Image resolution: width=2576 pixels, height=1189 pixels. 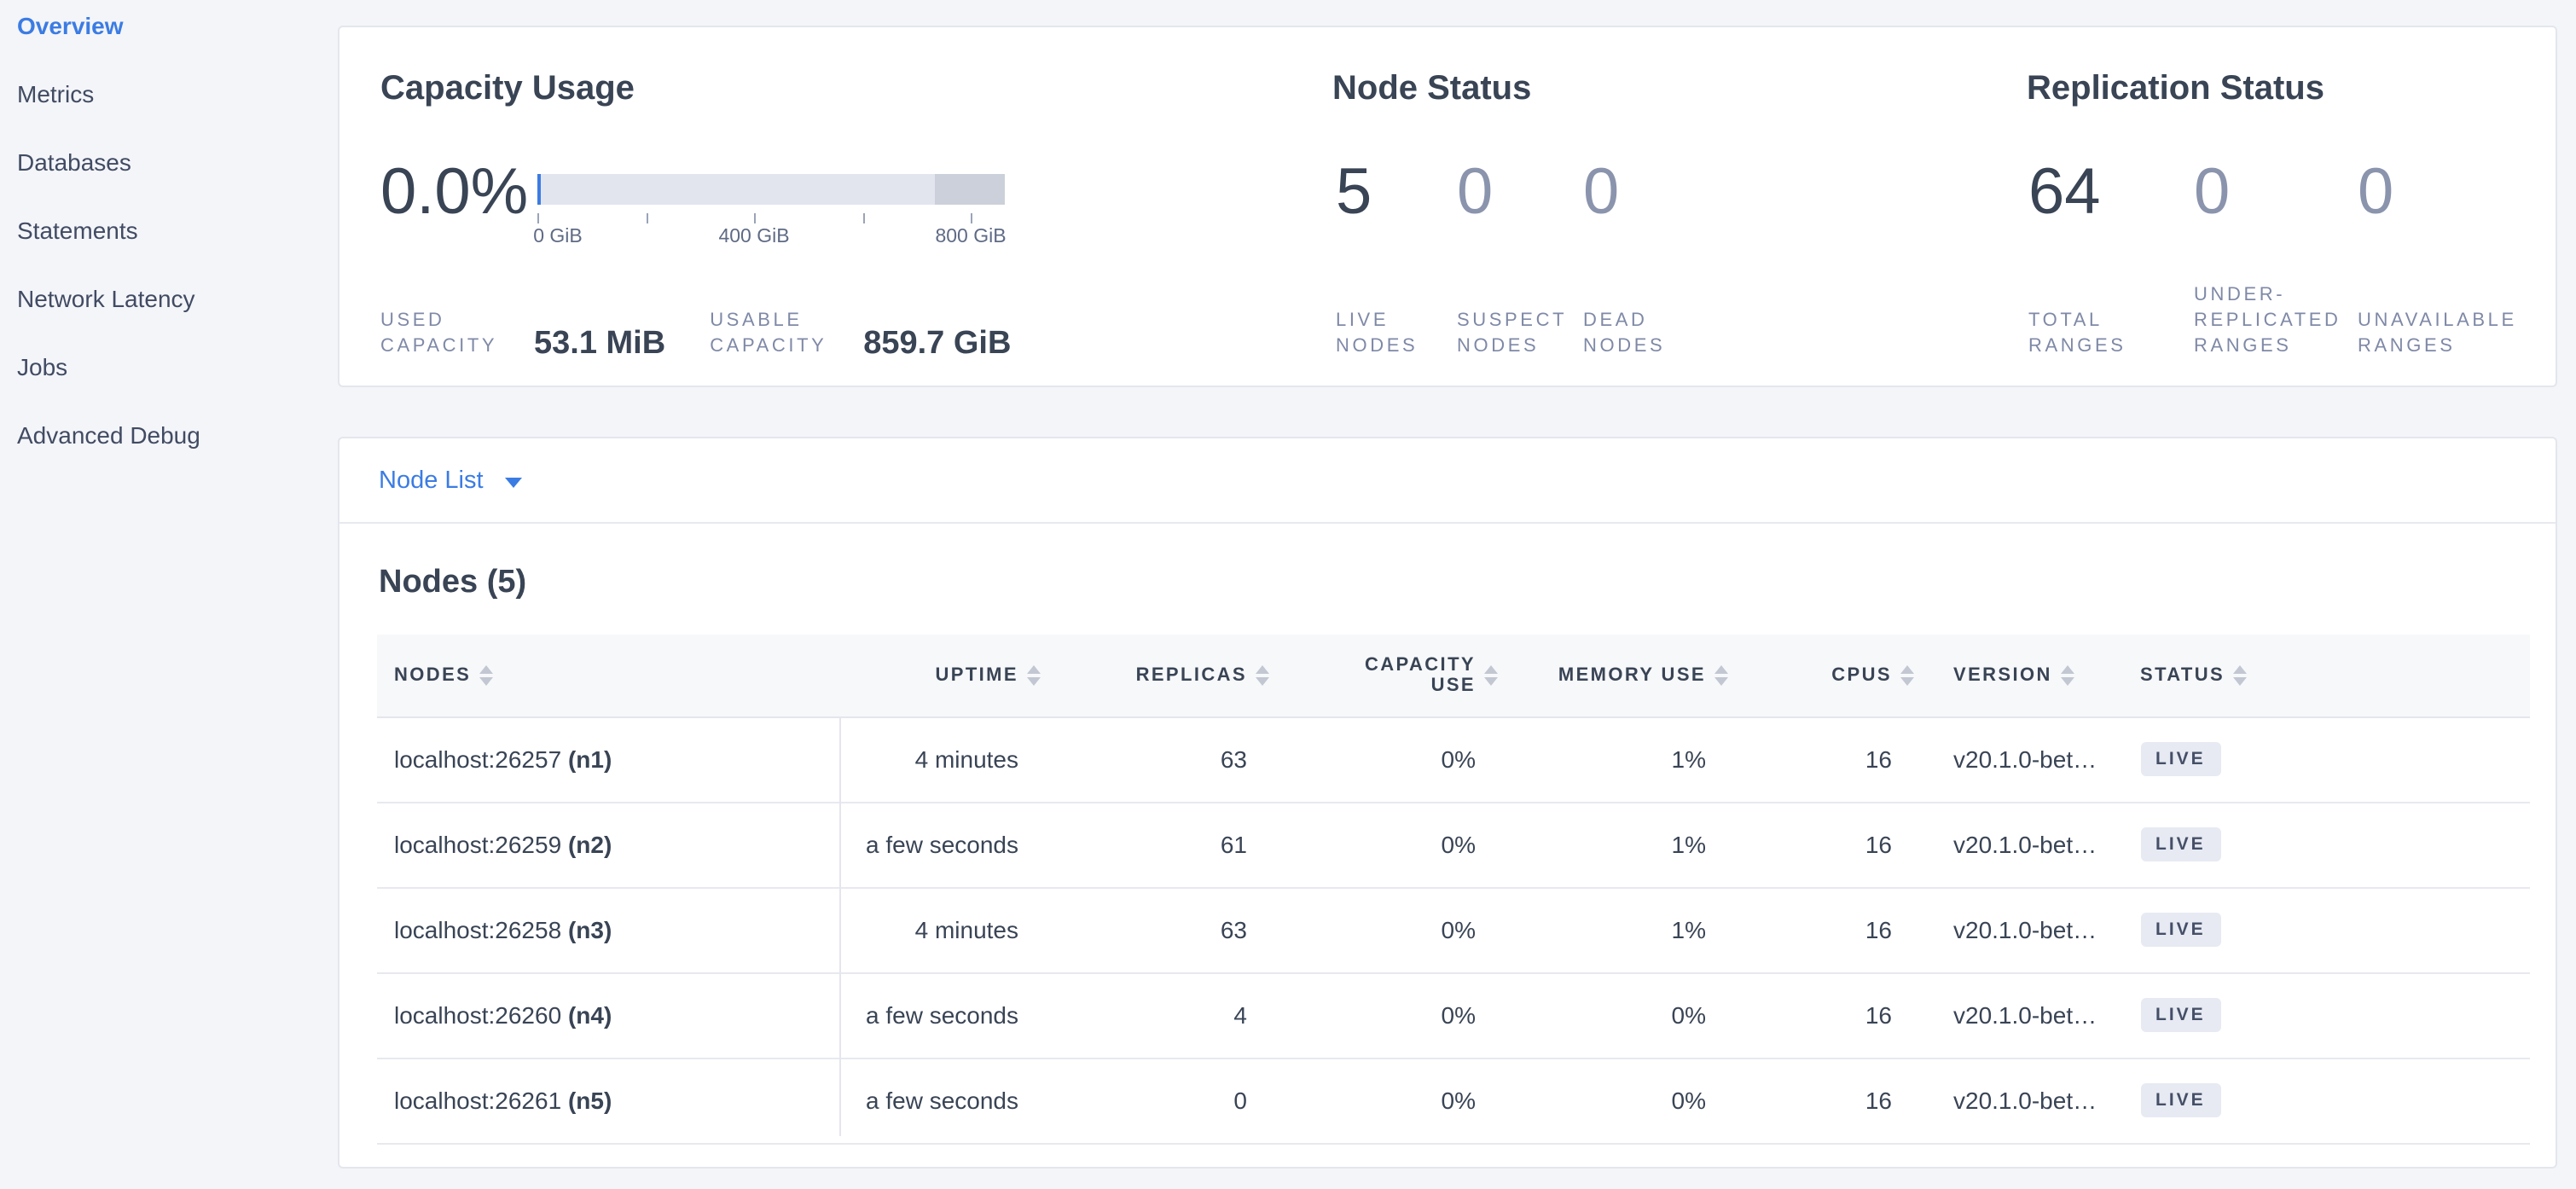 I want to click on suspect-nodes-label: SUSPECT NODES, so click(x=1512, y=333).